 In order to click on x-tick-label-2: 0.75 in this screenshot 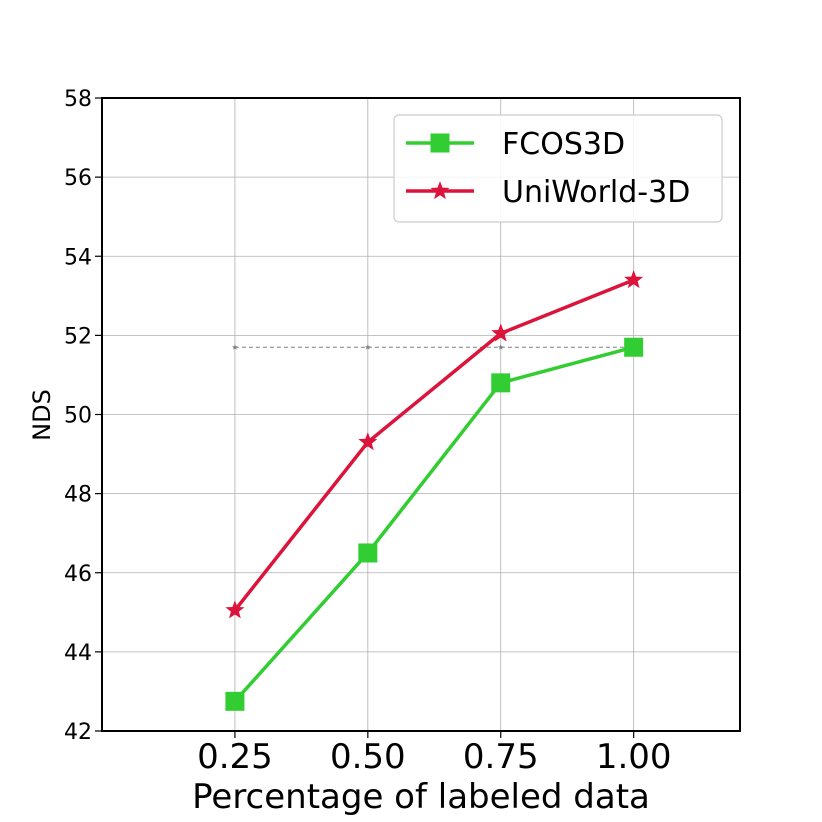, I will do `click(501, 757)`.